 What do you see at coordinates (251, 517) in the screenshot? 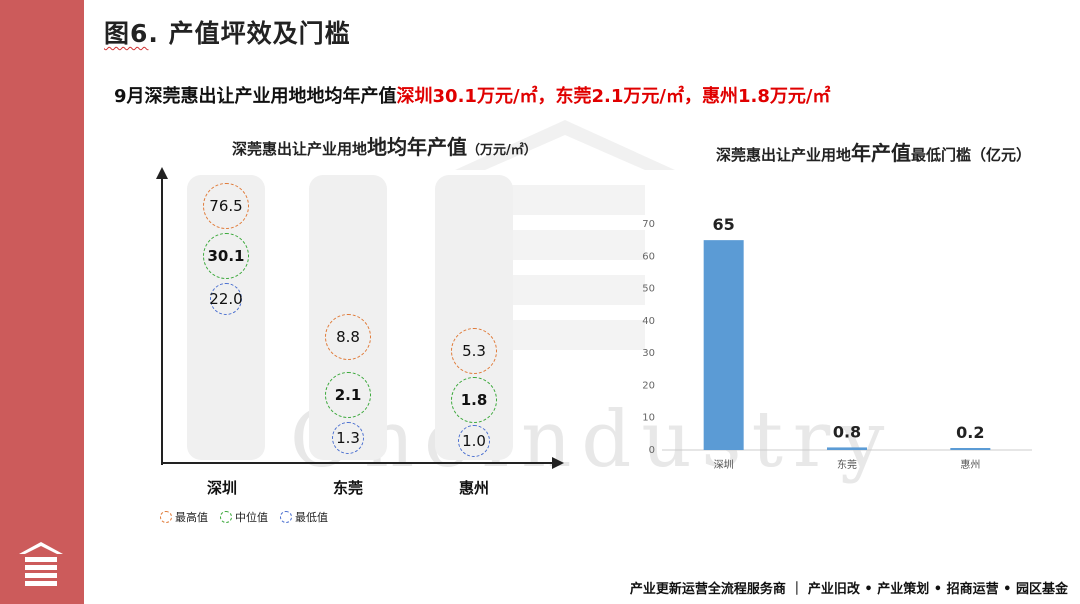
I see `legend-label: 中位值` at bounding box center [251, 517].